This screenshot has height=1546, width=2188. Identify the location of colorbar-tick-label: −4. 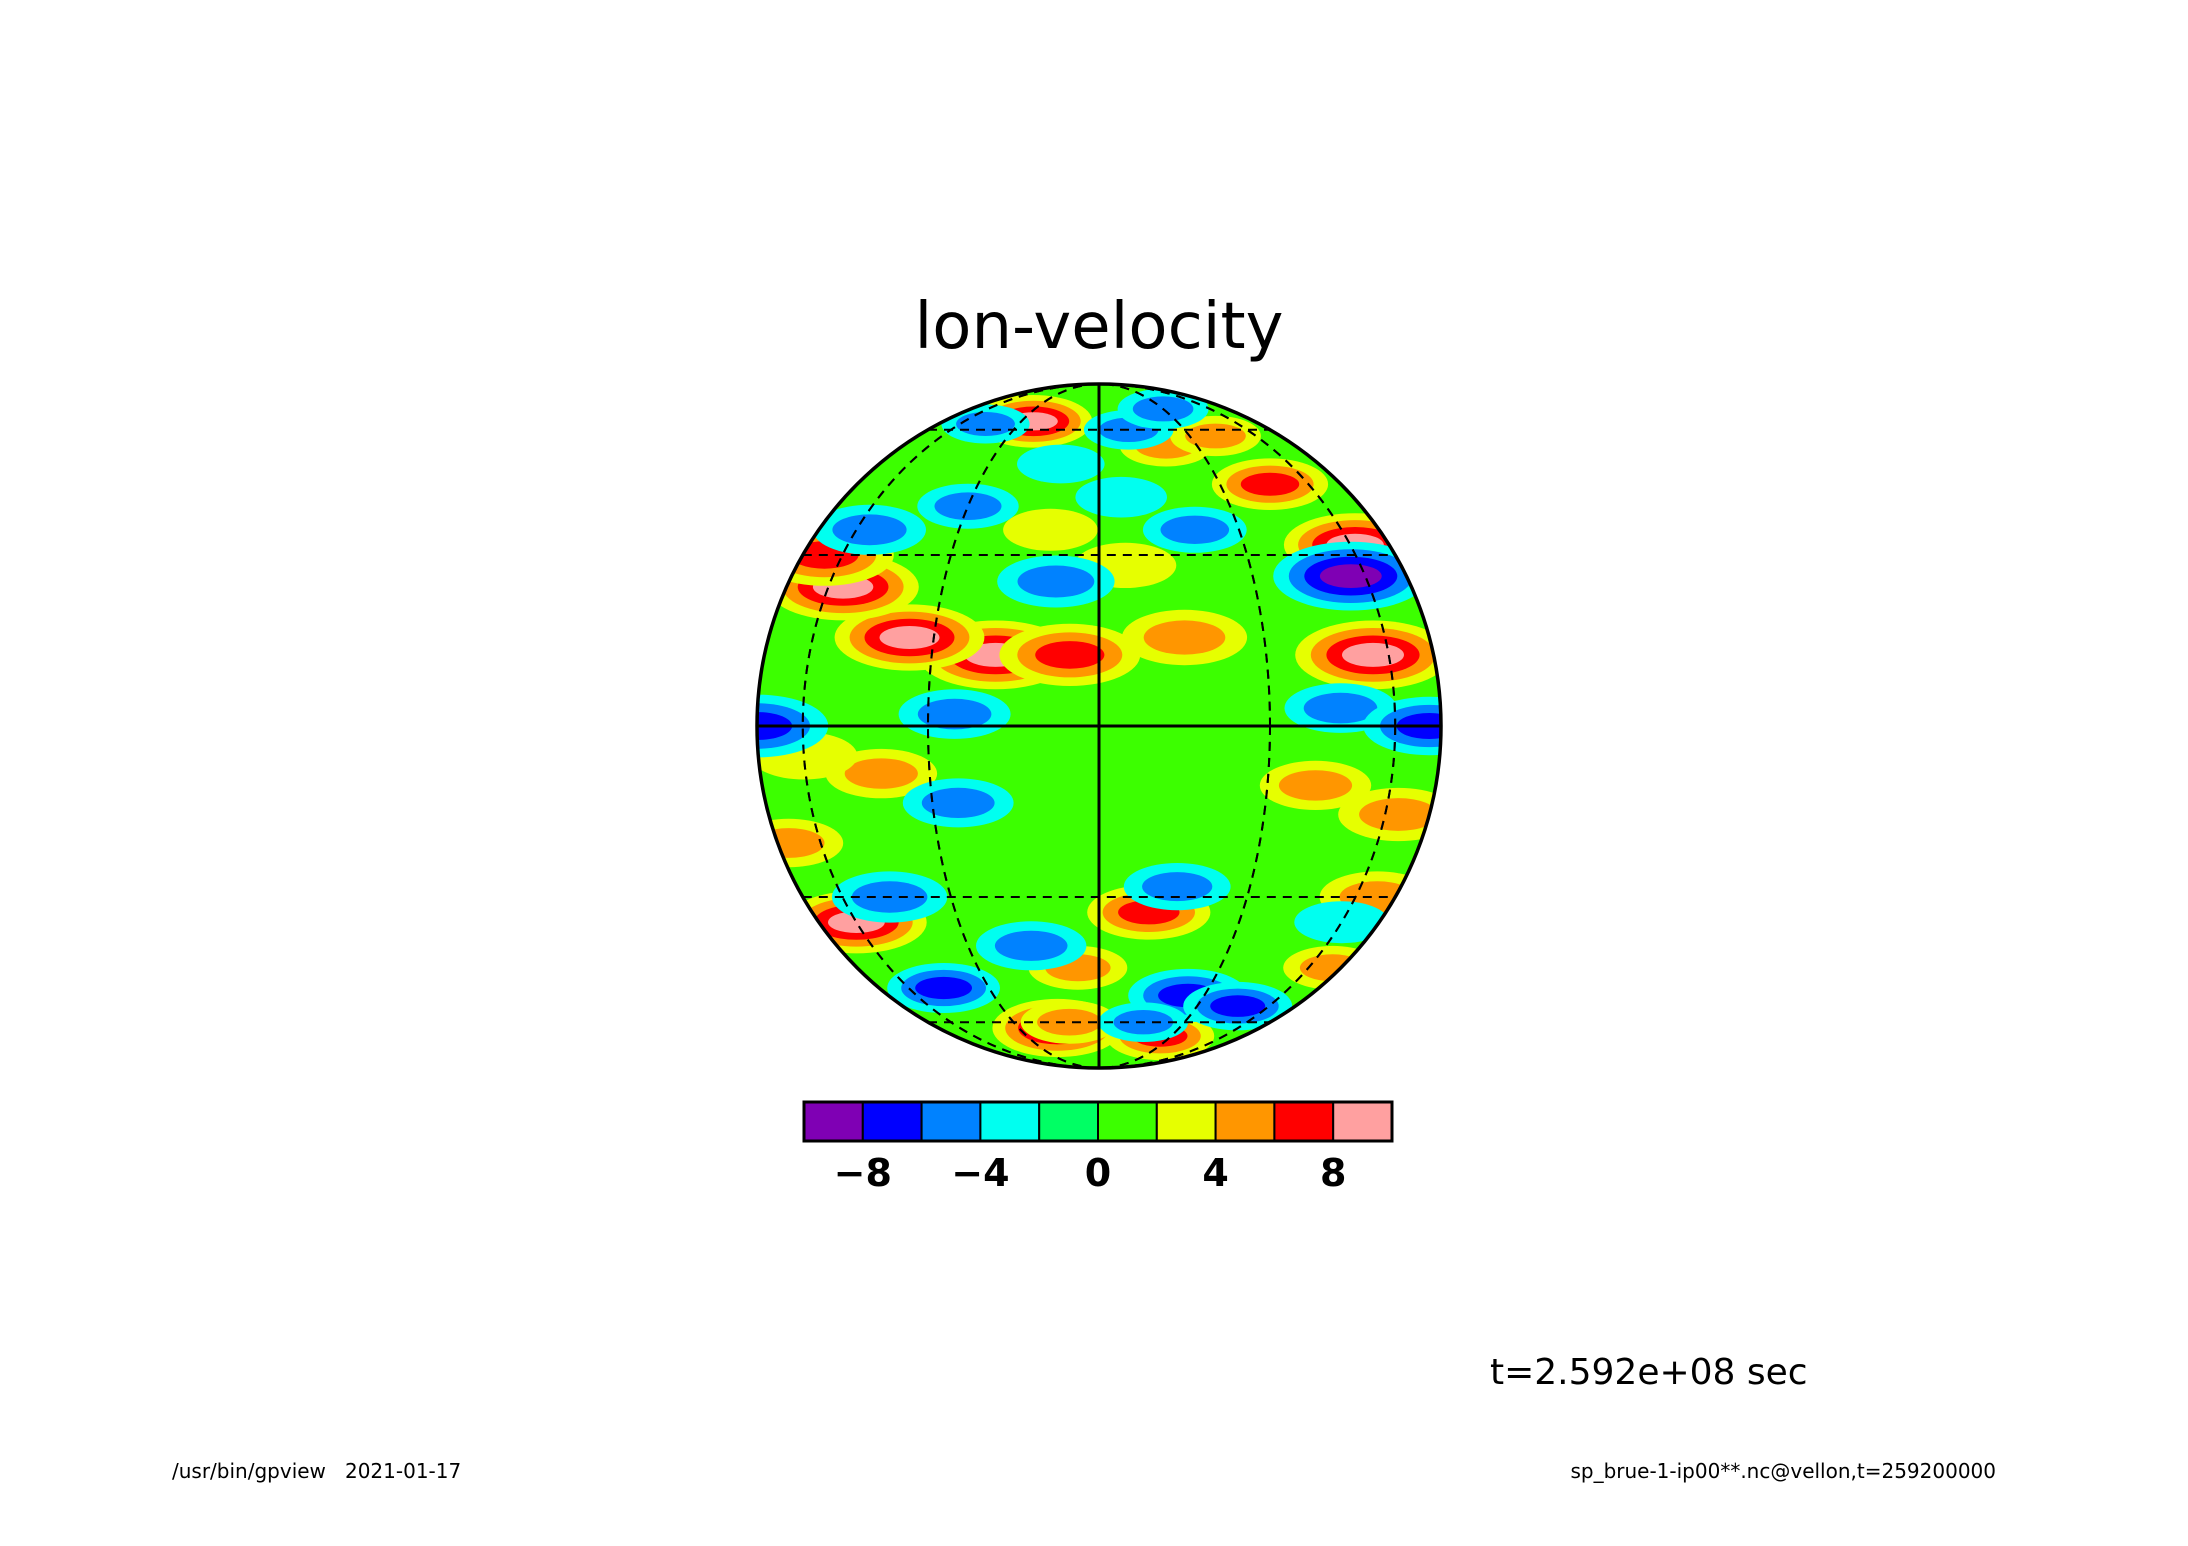
(980, 1173).